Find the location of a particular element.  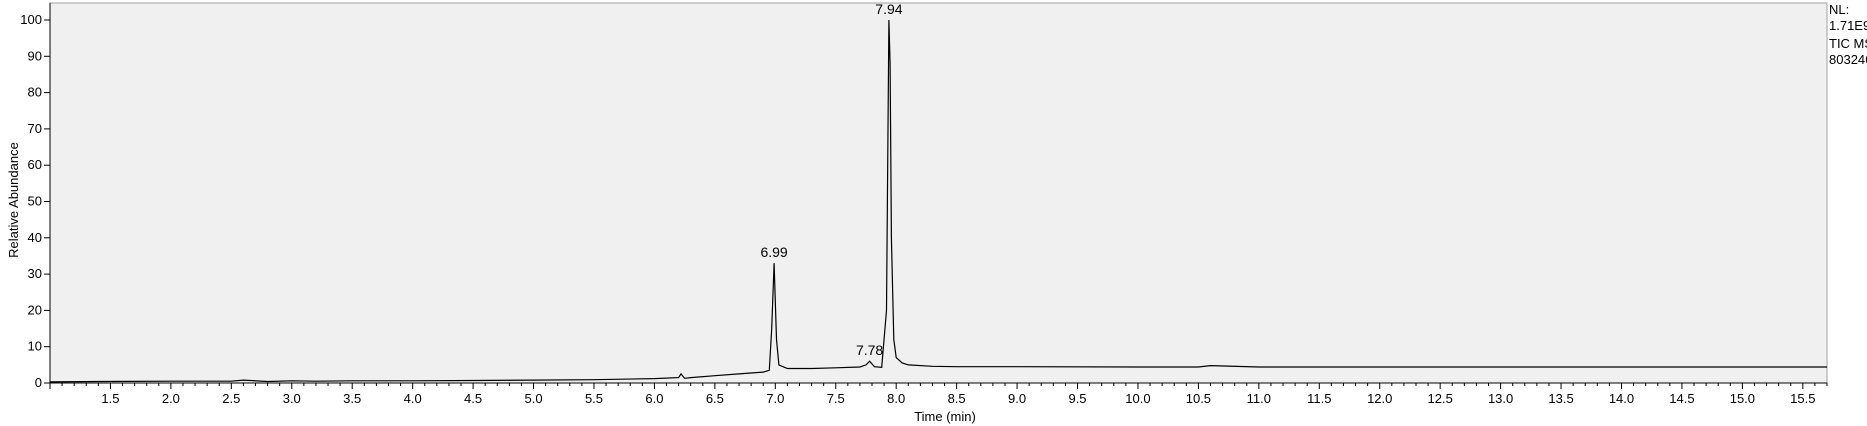

y-tick-label: 30 is located at coordinates (35, 273).